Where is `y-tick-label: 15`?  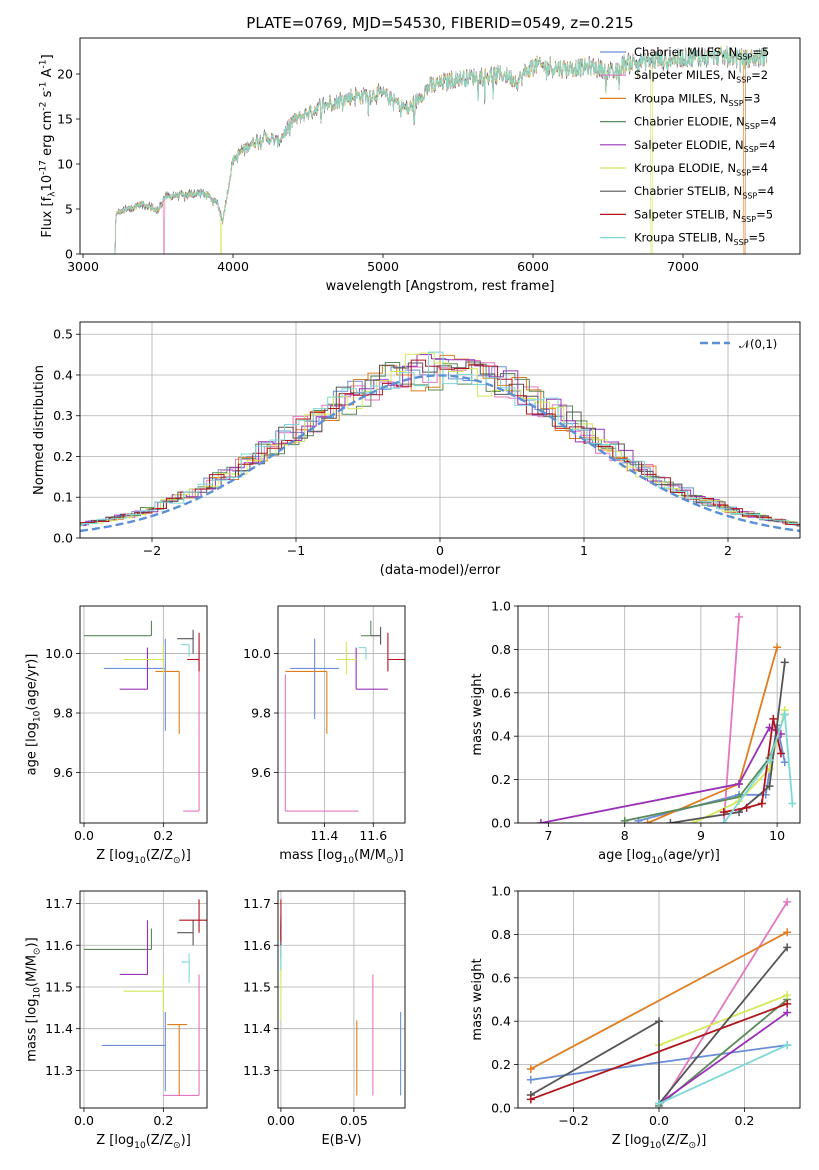 y-tick-label: 15 is located at coordinates (65, 119).